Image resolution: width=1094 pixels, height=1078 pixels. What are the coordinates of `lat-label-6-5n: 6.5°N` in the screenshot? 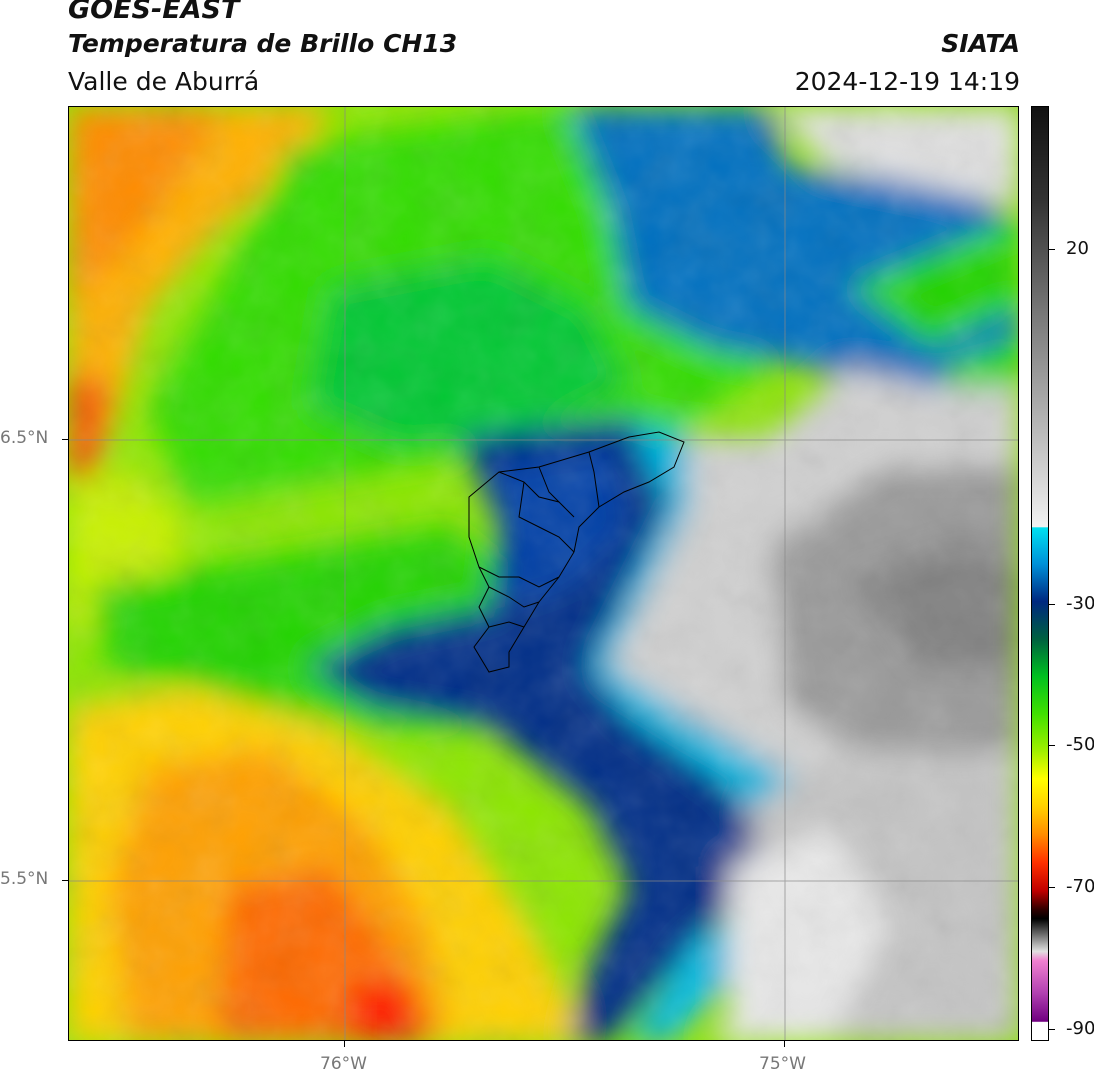 It's located at (24, 438).